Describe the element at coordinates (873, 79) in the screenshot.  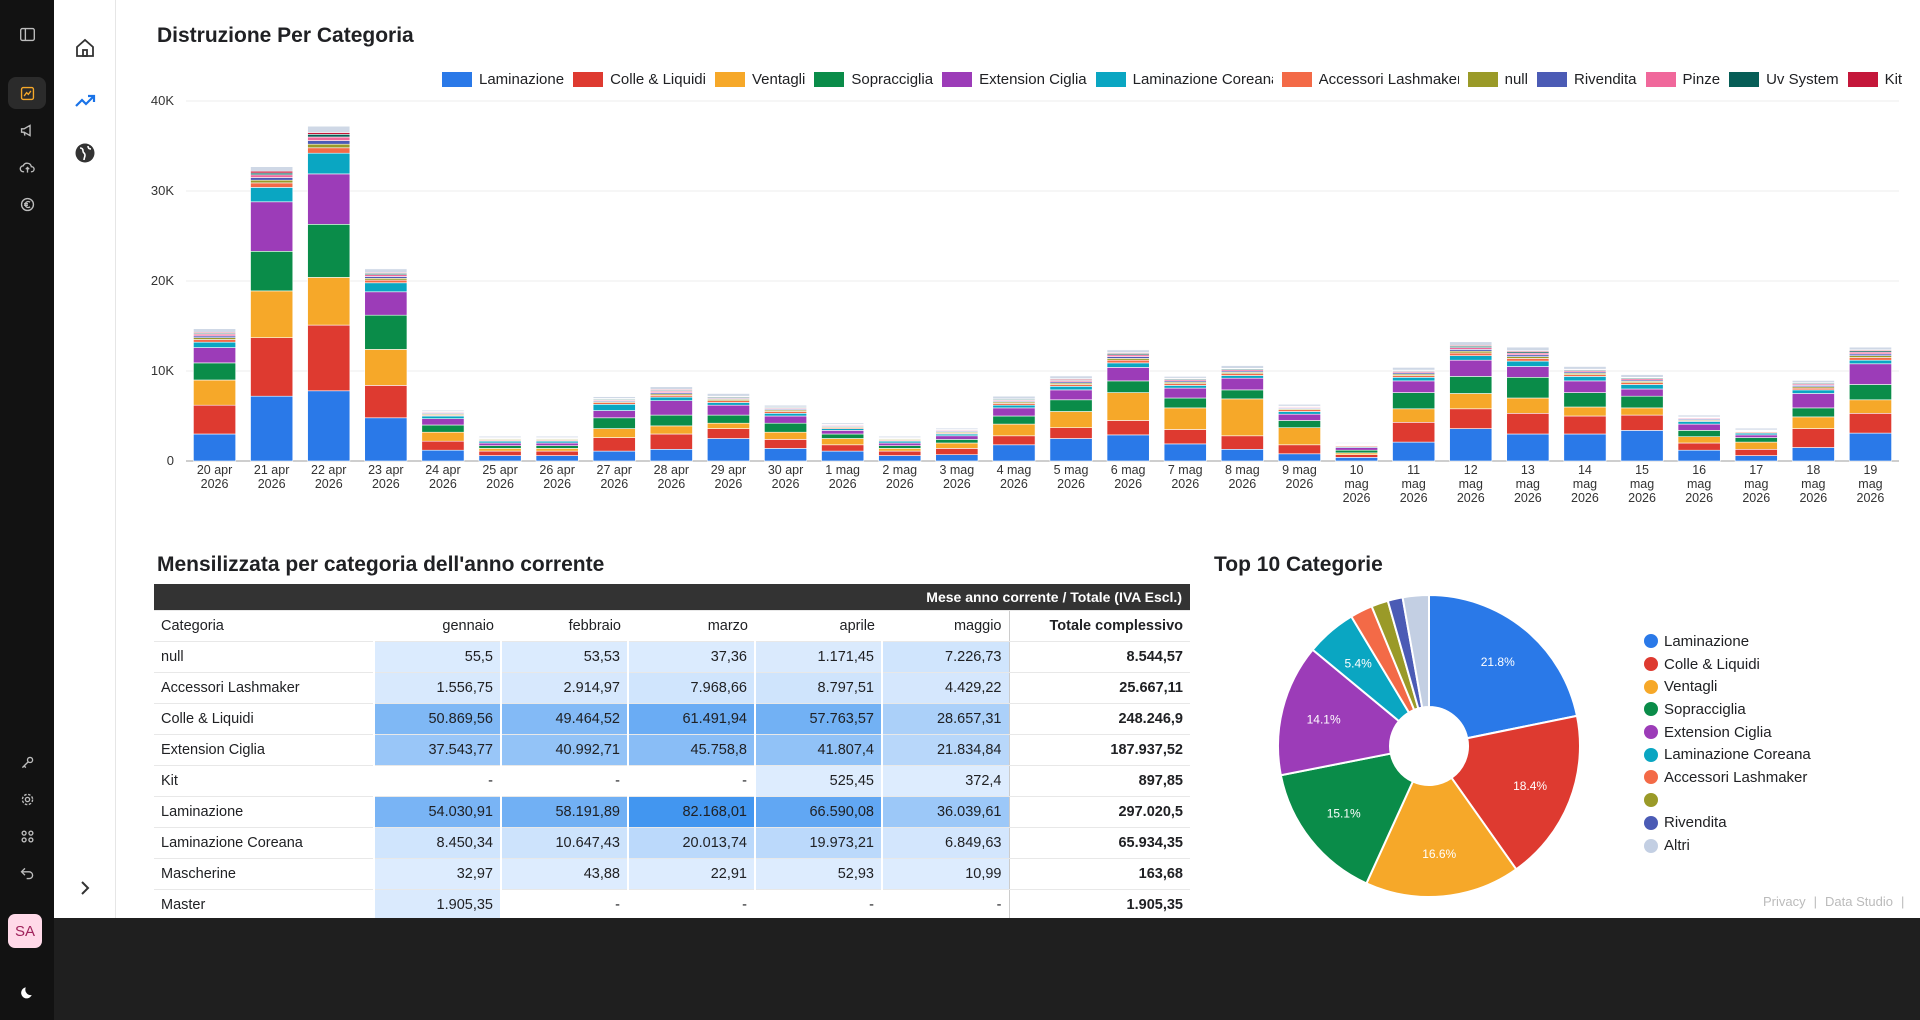
I see `legend-item: Sopracciglia` at that location.